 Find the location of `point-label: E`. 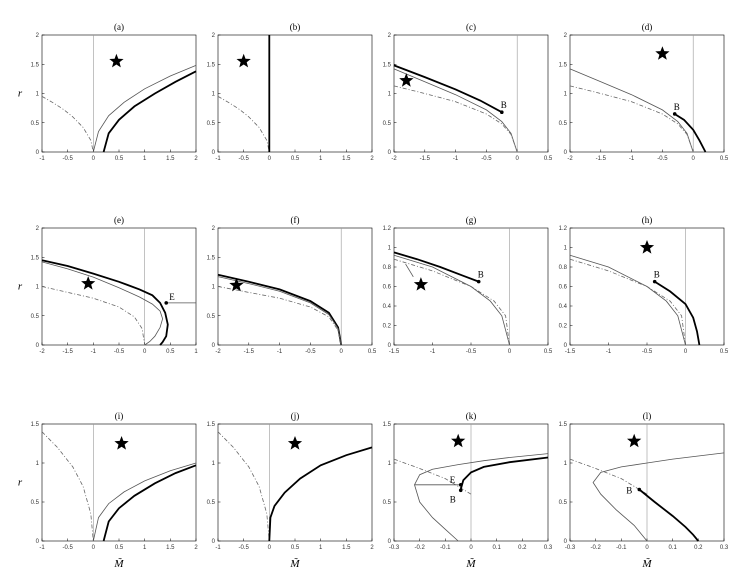

point-label: E is located at coordinates (172, 297).